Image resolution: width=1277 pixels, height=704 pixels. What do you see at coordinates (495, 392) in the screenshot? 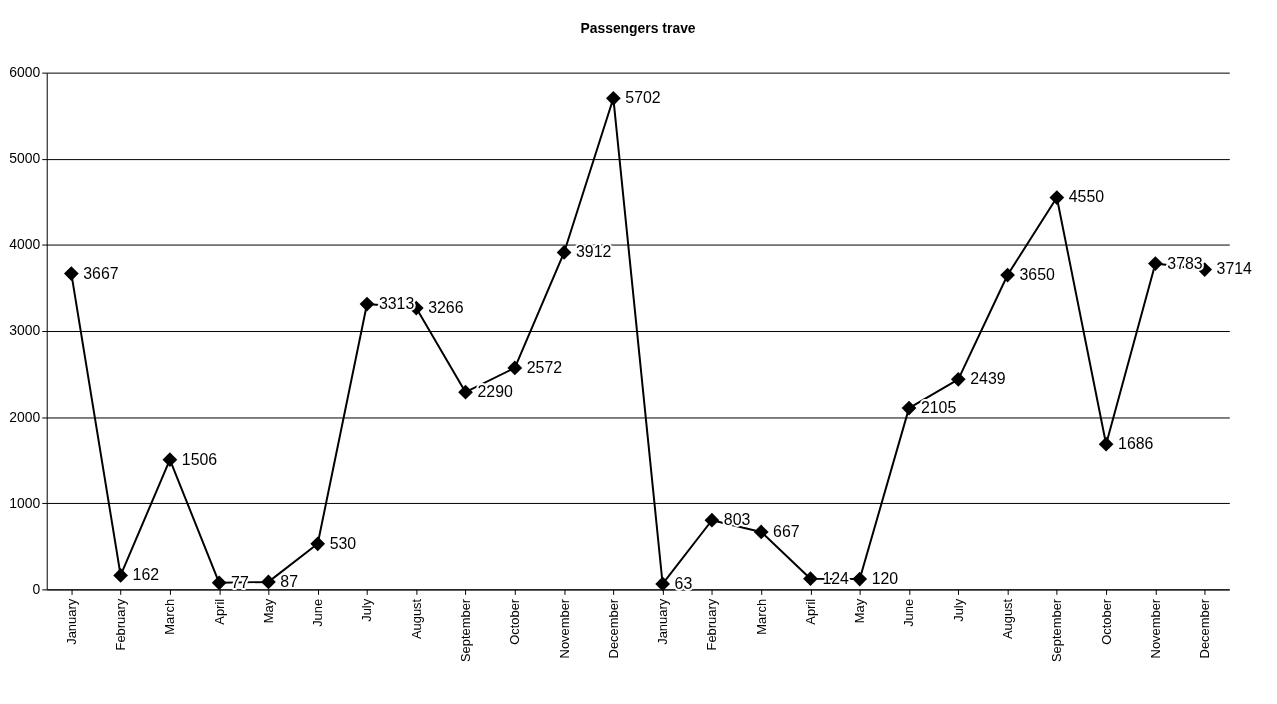
I see `data-label: 2290` at bounding box center [495, 392].